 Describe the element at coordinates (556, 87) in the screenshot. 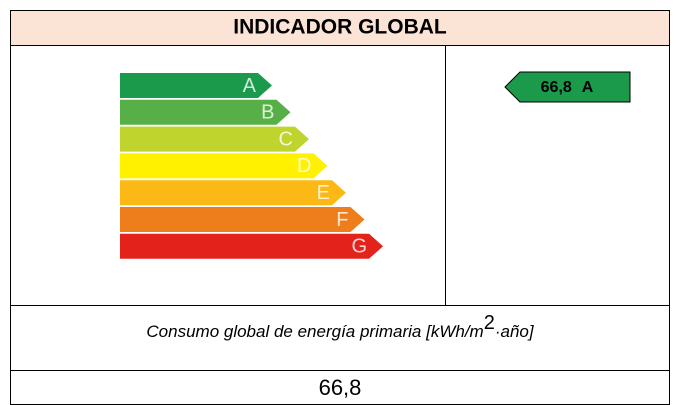

I see `rating-value: 66,8` at that location.